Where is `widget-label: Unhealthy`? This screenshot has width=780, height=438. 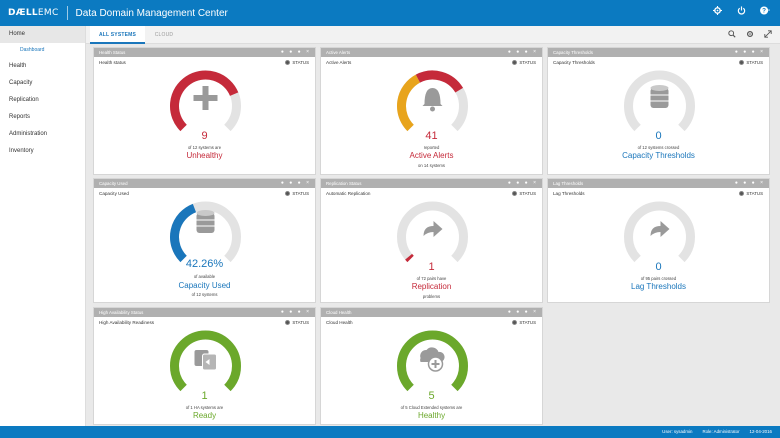 widget-label: Unhealthy is located at coordinates (204, 155).